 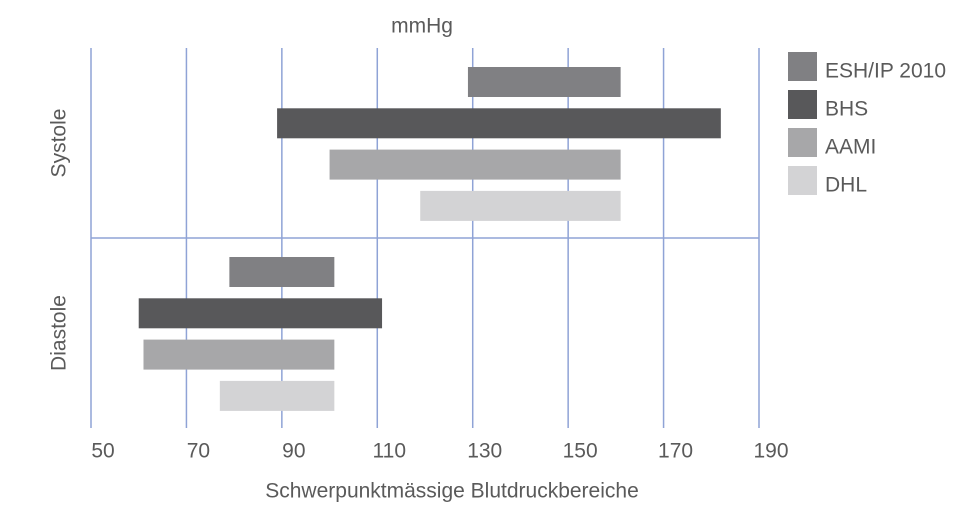 I want to click on legend-label: DHL, so click(x=846, y=185).